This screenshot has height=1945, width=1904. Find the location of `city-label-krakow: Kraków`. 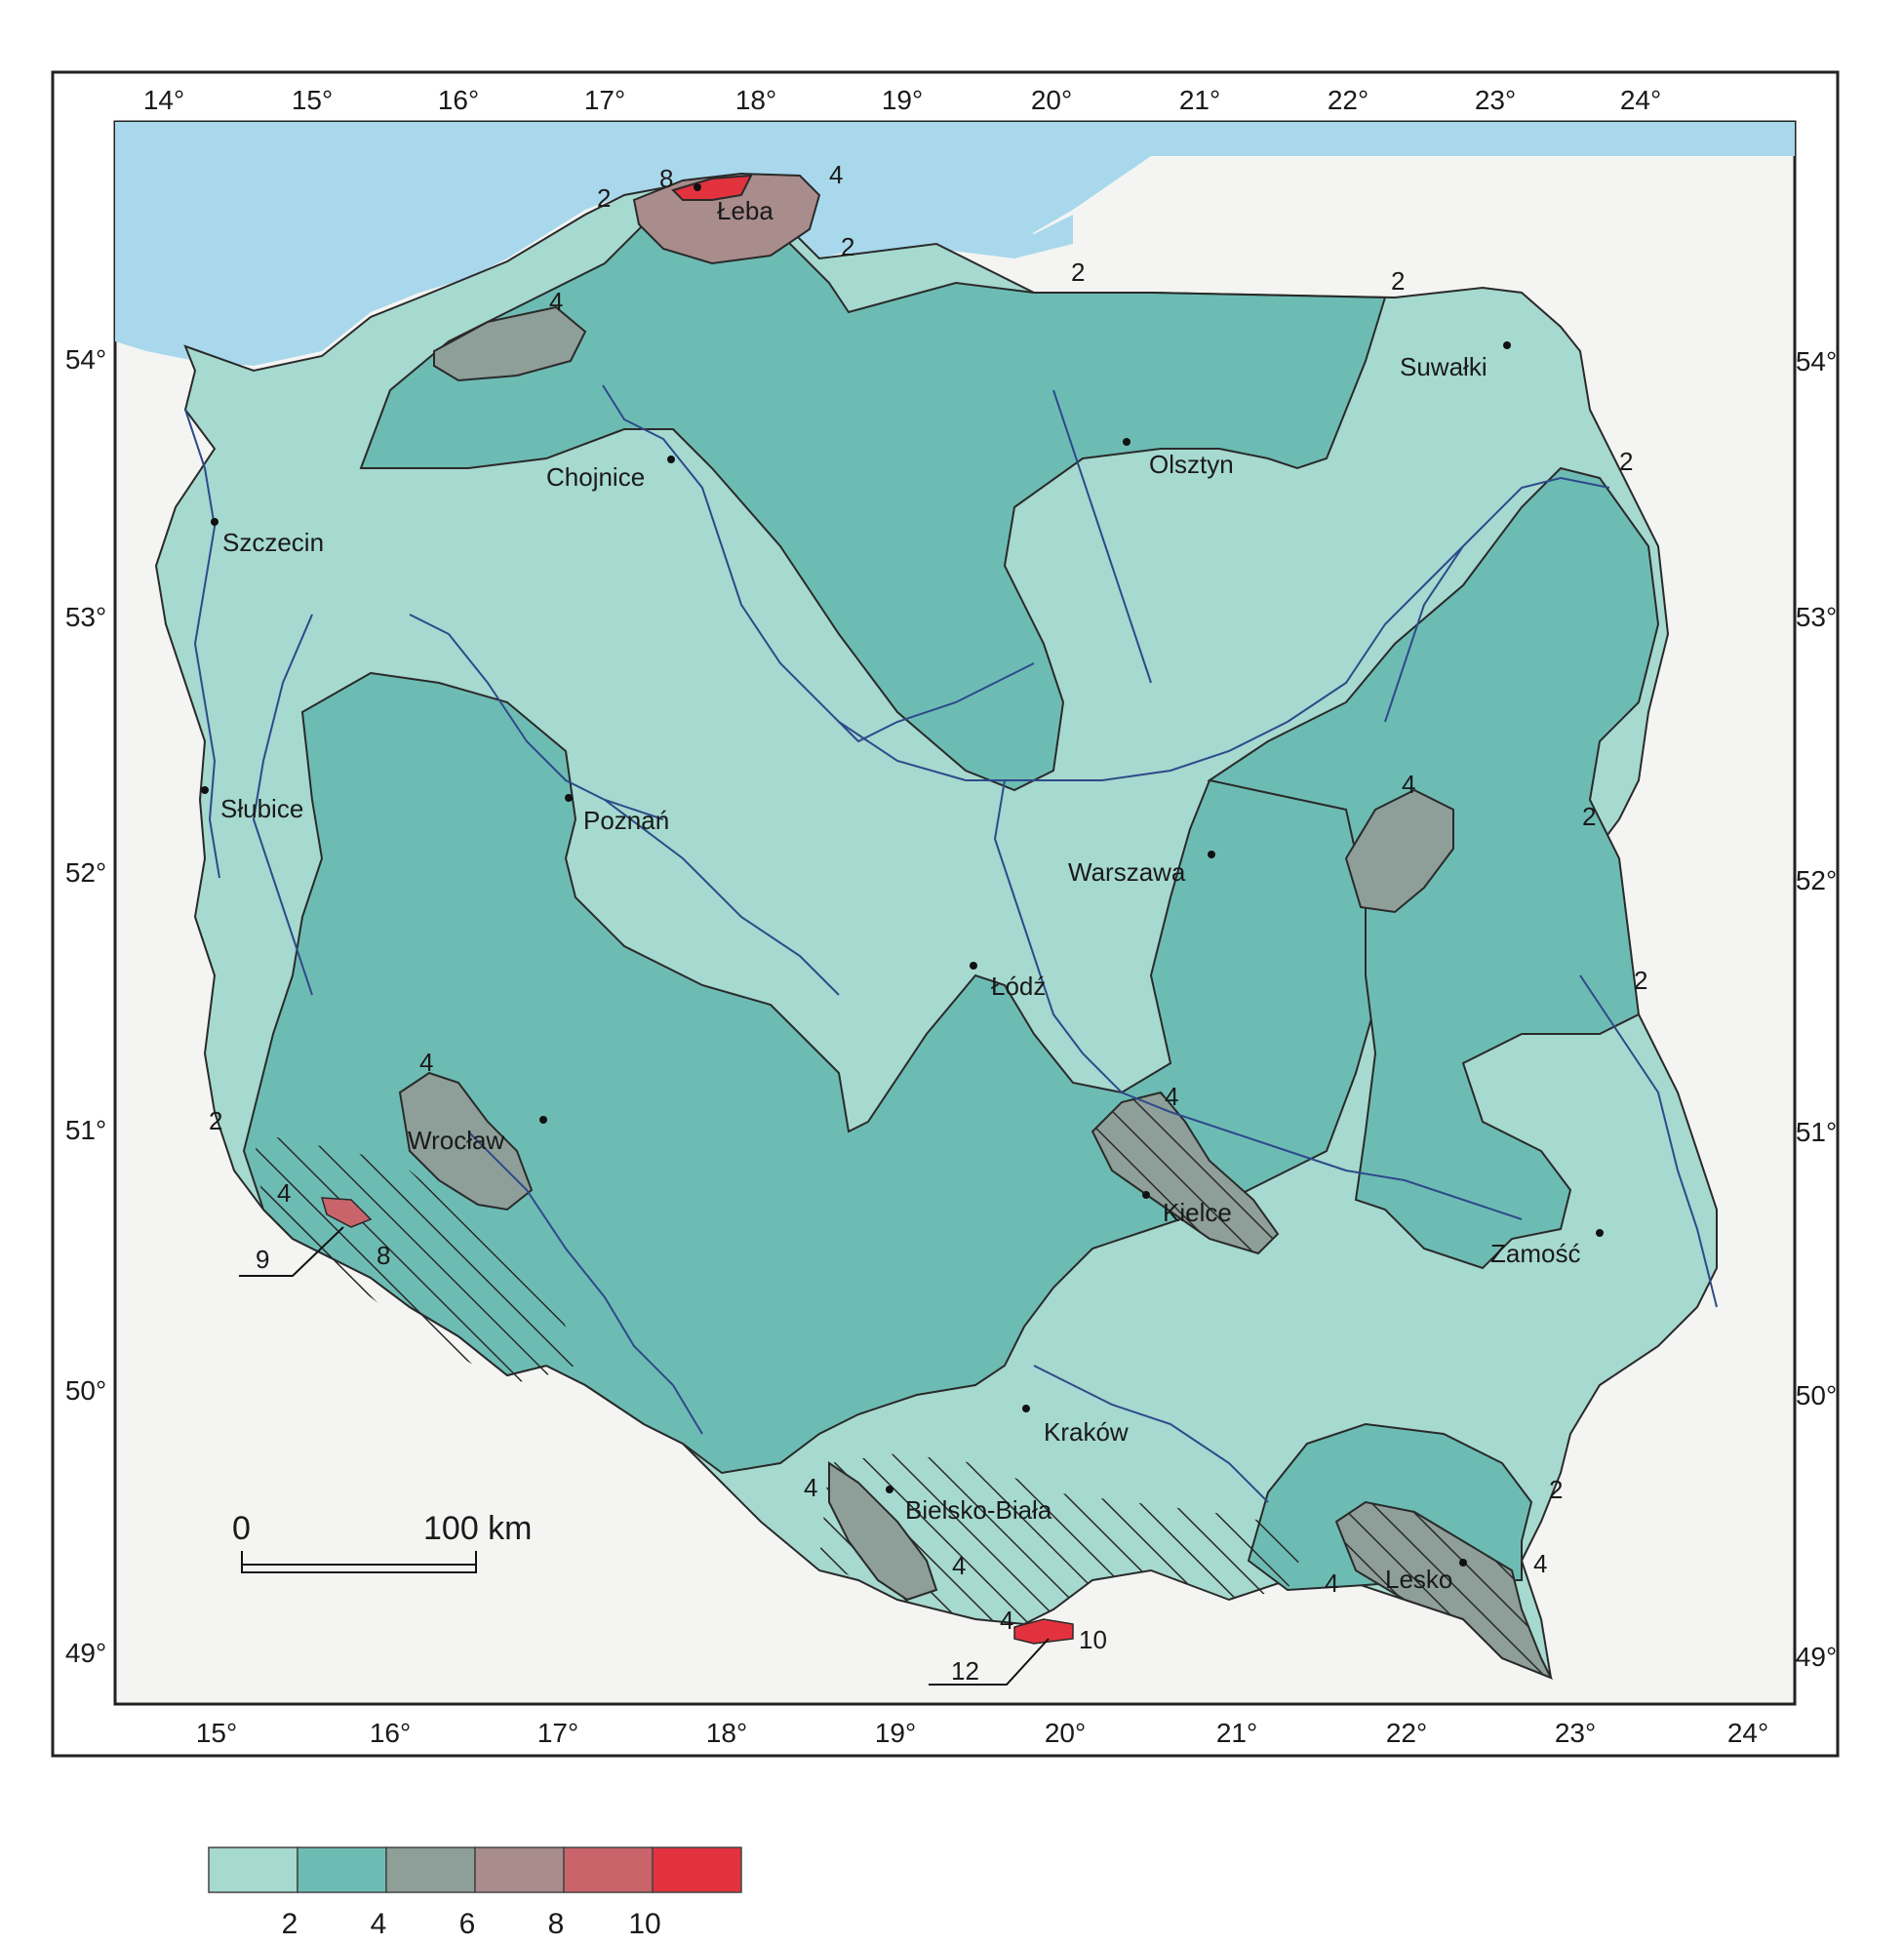

city-label-krakow: Kraków is located at coordinates (1086, 1432).